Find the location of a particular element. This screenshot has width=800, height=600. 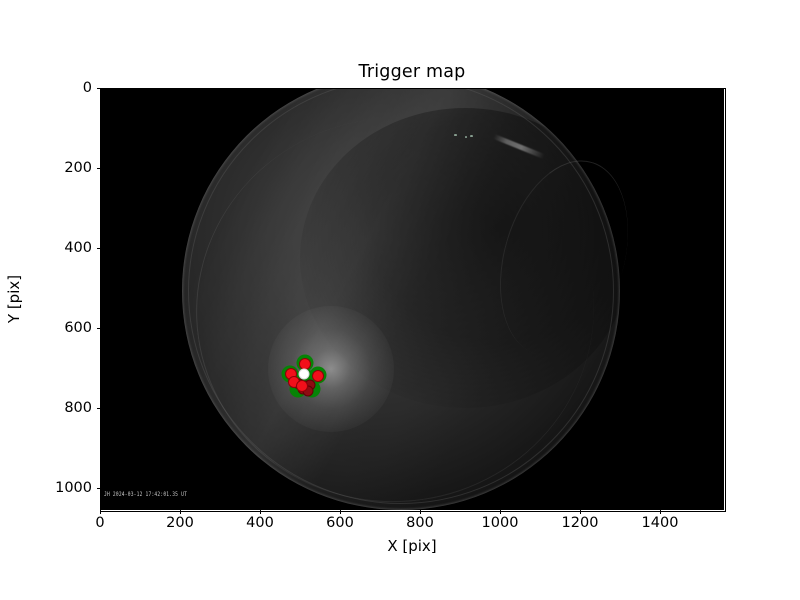

tick-label-x: 1000 is located at coordinates (500, 523).